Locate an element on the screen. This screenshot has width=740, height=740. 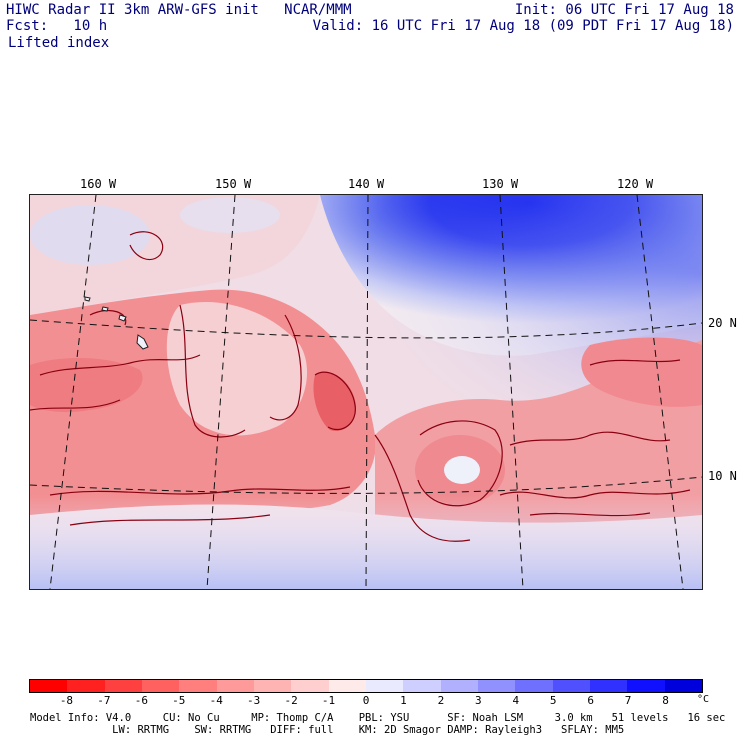
lon-label-120w: 120 W is located at coordinates (635, 184).